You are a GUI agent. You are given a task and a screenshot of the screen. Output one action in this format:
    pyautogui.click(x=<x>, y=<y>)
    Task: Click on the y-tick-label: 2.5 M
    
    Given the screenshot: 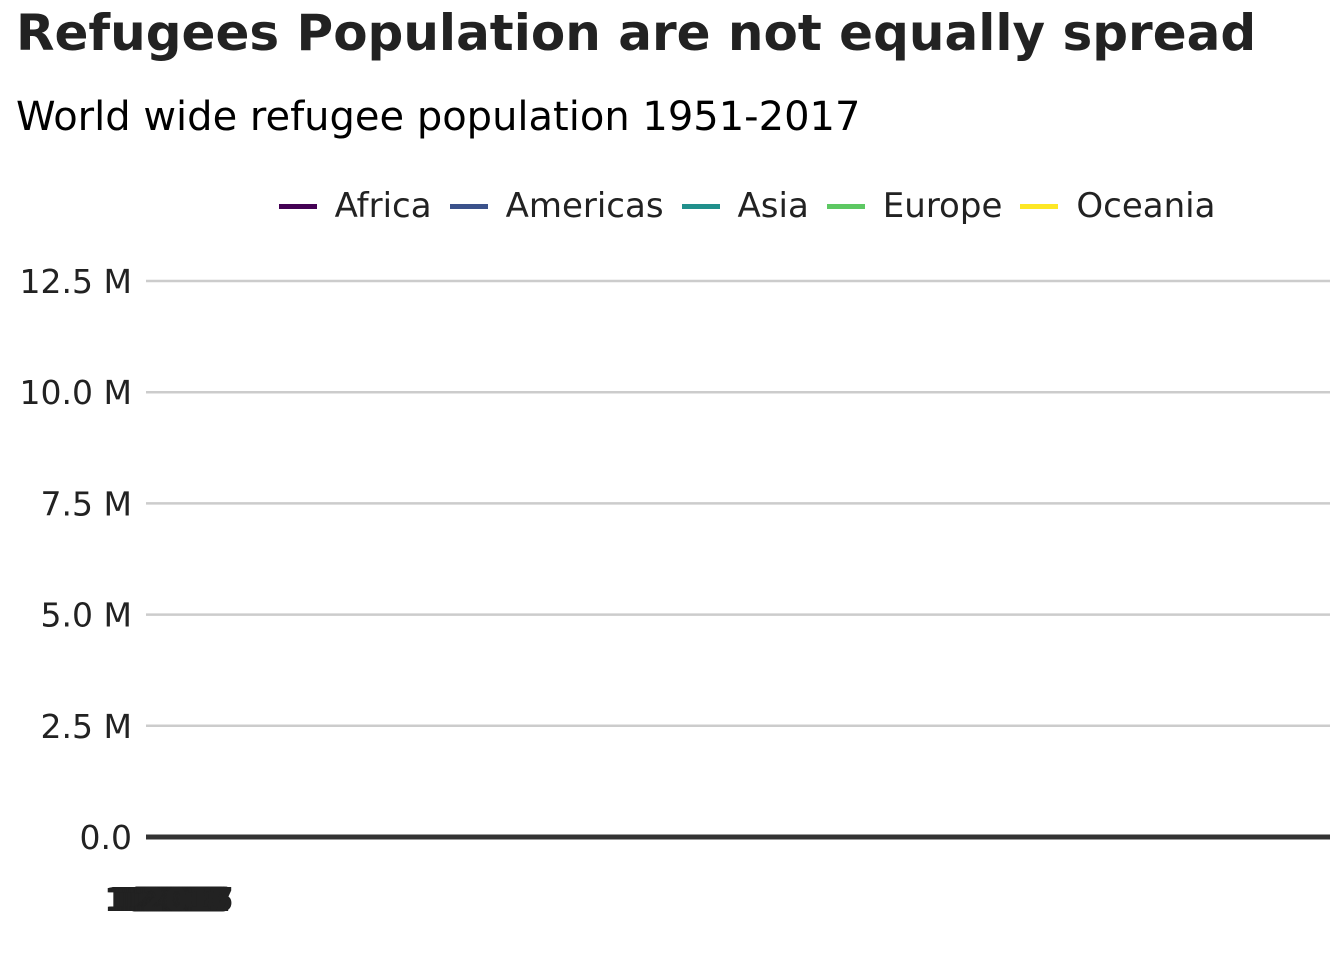 What is the action you would take?
    pyautogui.click(x=86, y=726)
    